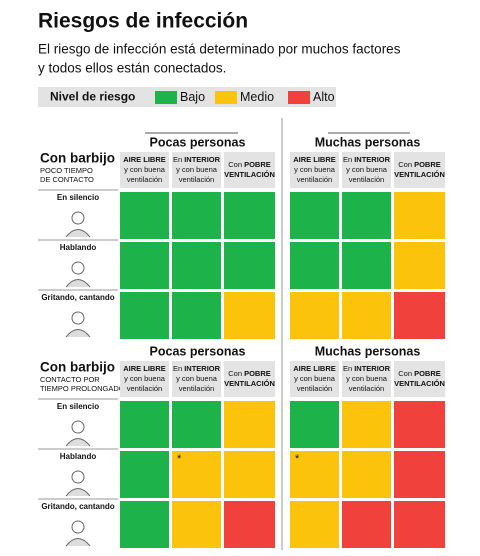 The height and width of the screenshot is (556, 480). I want to click on section-subtitle: CONTACTO POR, so click(70, 379).